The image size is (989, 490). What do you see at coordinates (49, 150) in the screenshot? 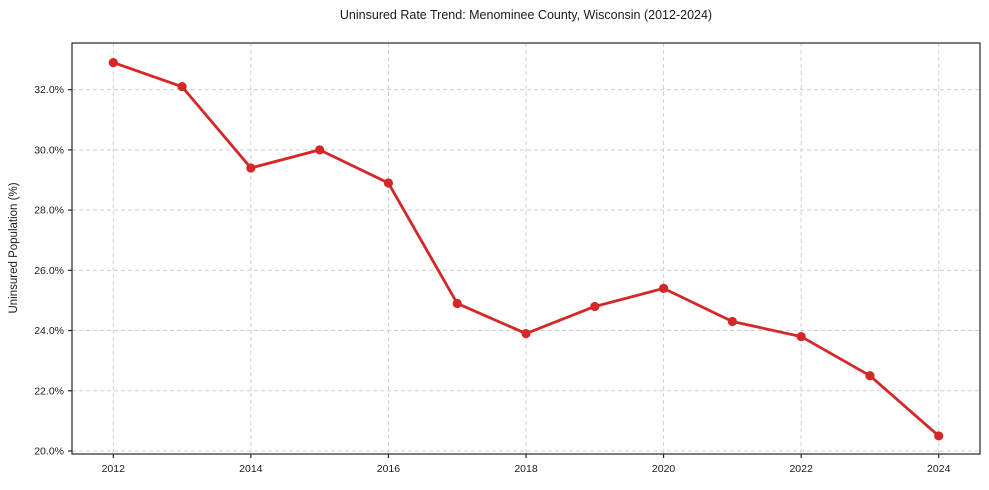
I see `y-tick-label: 30.0%` at bounding box center [49, 150].